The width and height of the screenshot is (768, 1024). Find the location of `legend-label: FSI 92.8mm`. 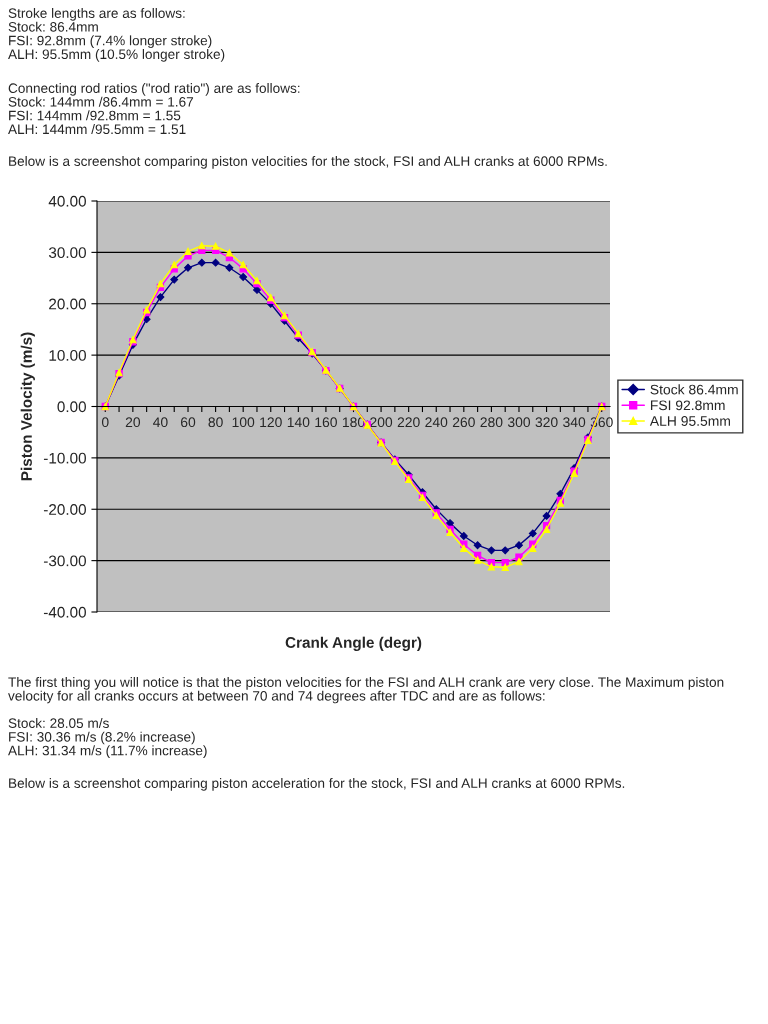

legend-label: FSI 92.8mm is located at coordinates (687, 405).